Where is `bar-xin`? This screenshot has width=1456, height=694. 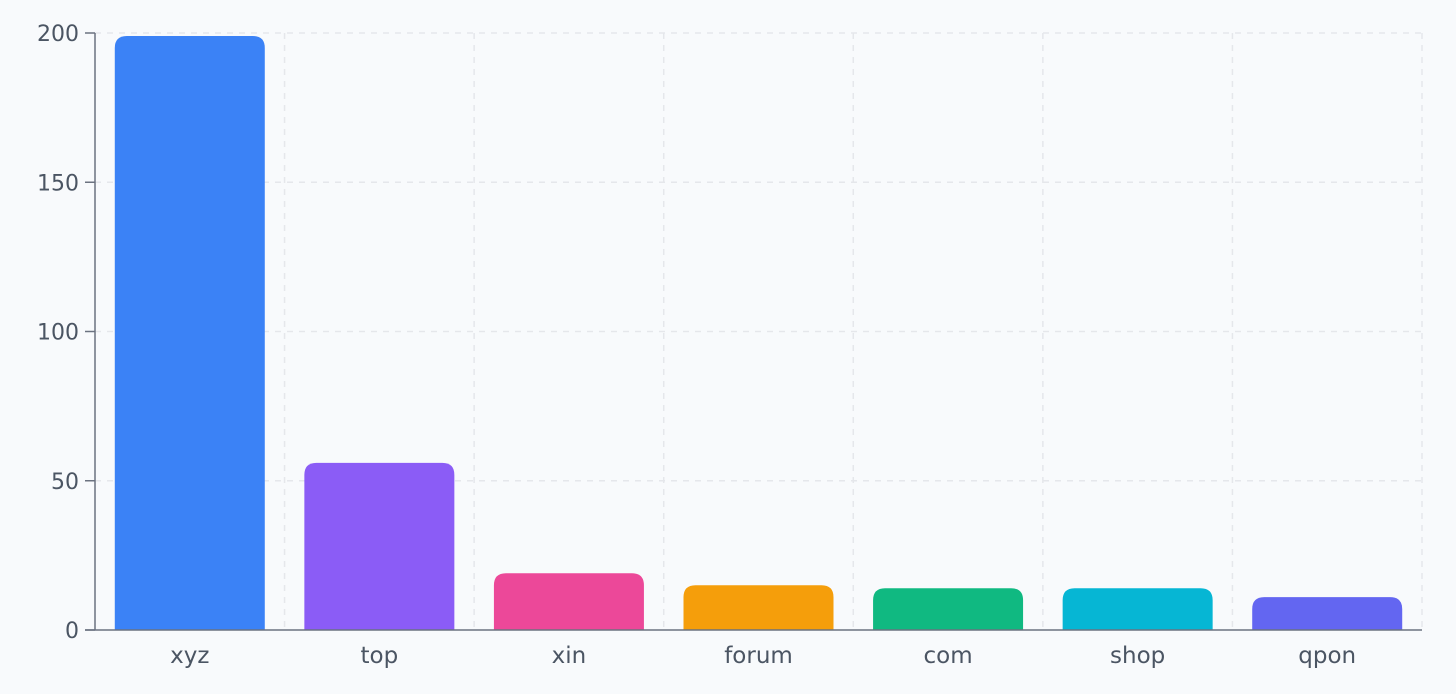 bar-xin is located at coordinates (568, 601).